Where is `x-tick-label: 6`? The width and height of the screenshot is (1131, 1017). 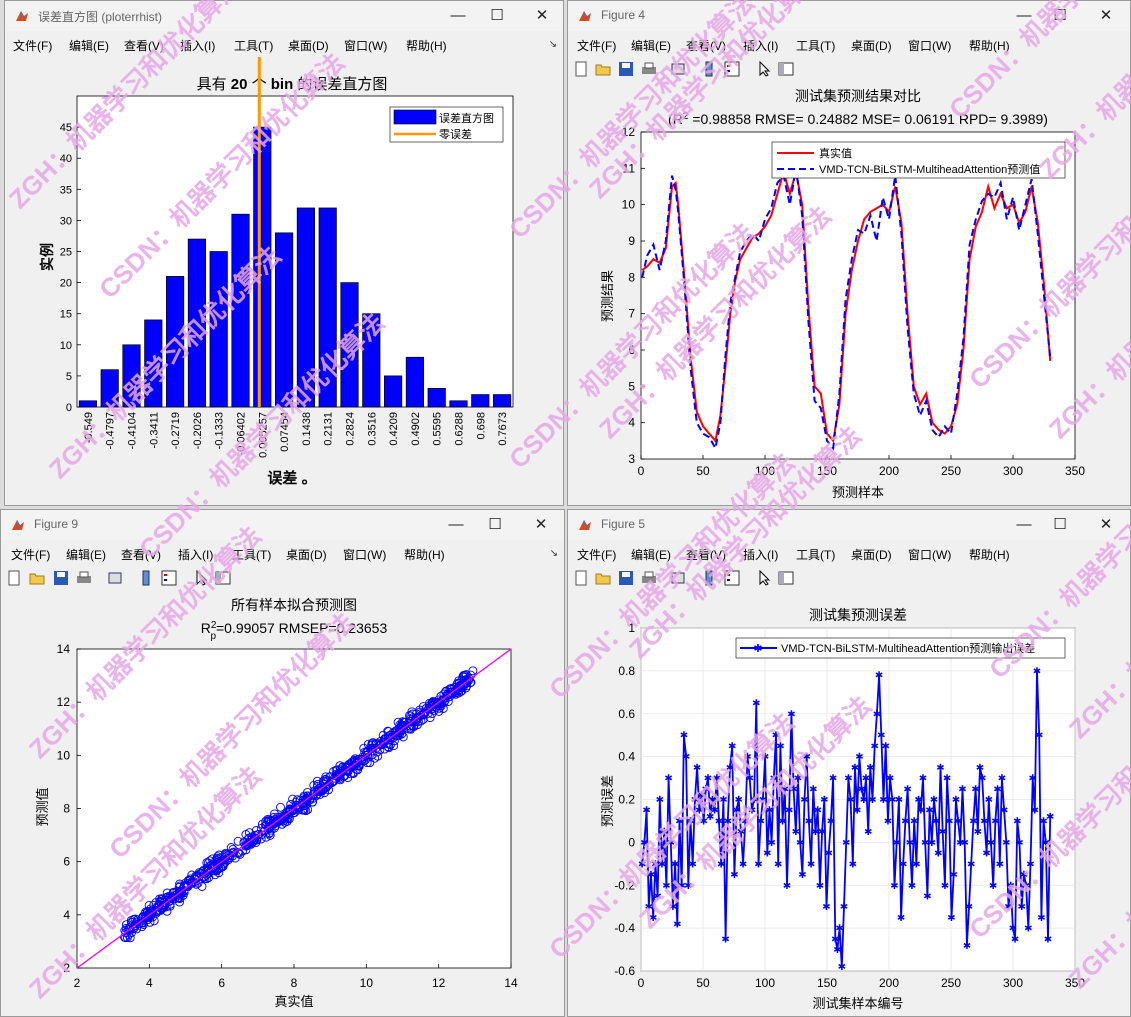 x-tick-label: 6 is located at coordinates (221, 983).